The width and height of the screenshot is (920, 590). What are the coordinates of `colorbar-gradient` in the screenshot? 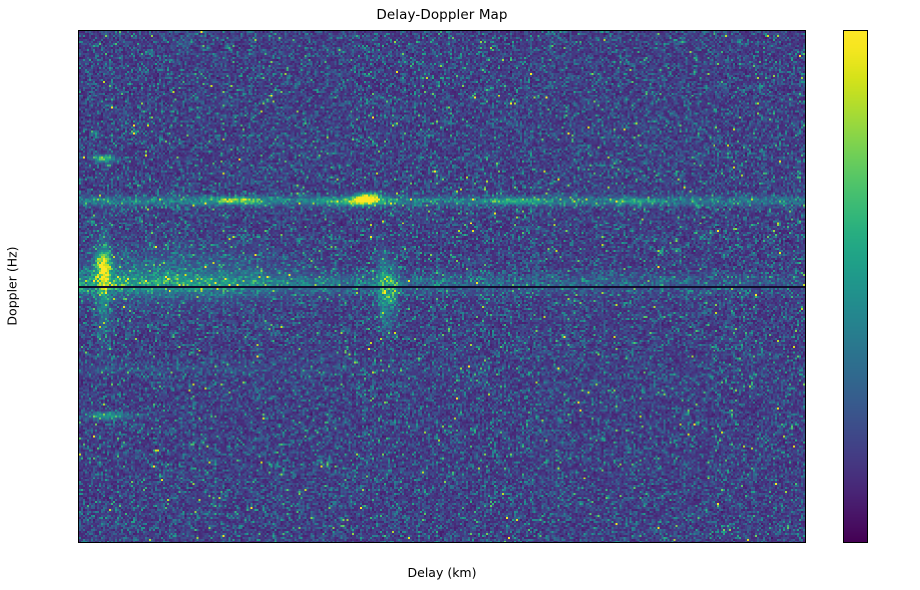 It's located at (855, 286).